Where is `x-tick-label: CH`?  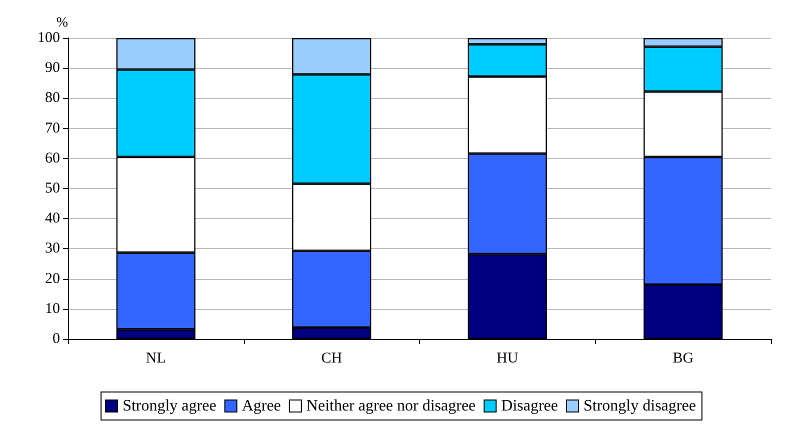 x-tick-label: CH is located at coordinates (331, 358).